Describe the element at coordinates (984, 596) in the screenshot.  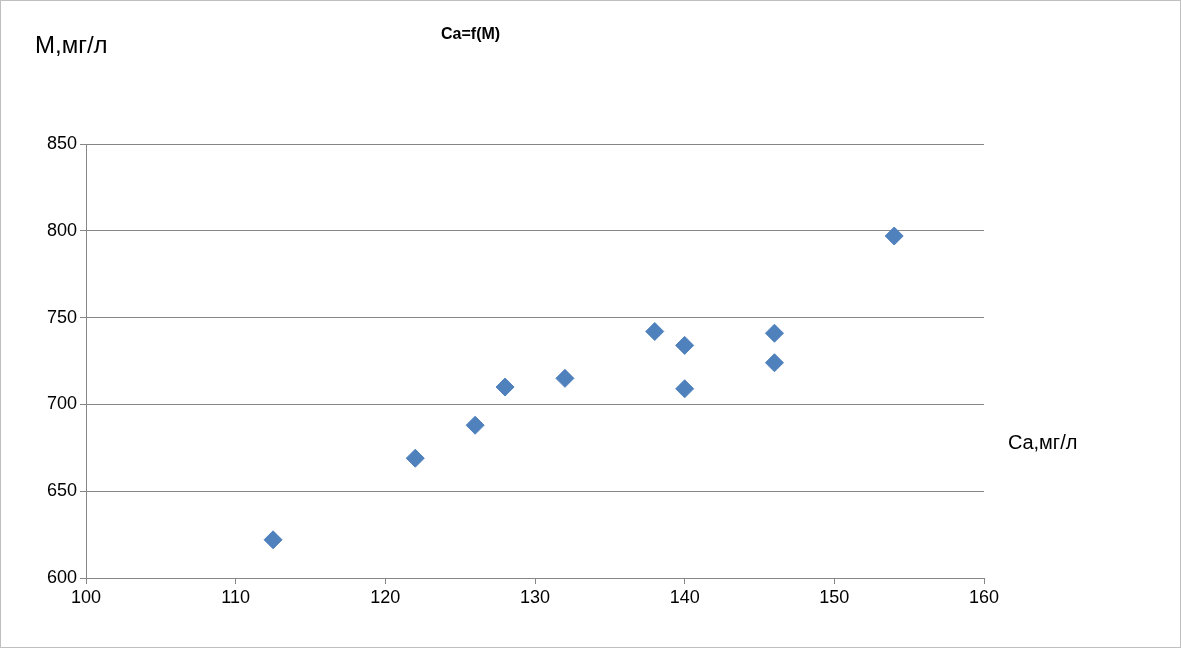
I see `x-tick-label: 160` at that location.